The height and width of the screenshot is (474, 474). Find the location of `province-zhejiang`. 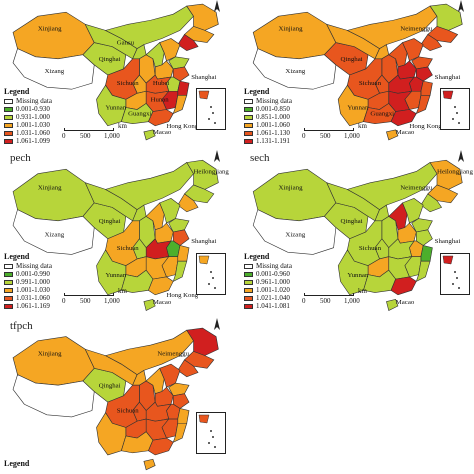

province-zhejiang is located at coordinates (426, 253).